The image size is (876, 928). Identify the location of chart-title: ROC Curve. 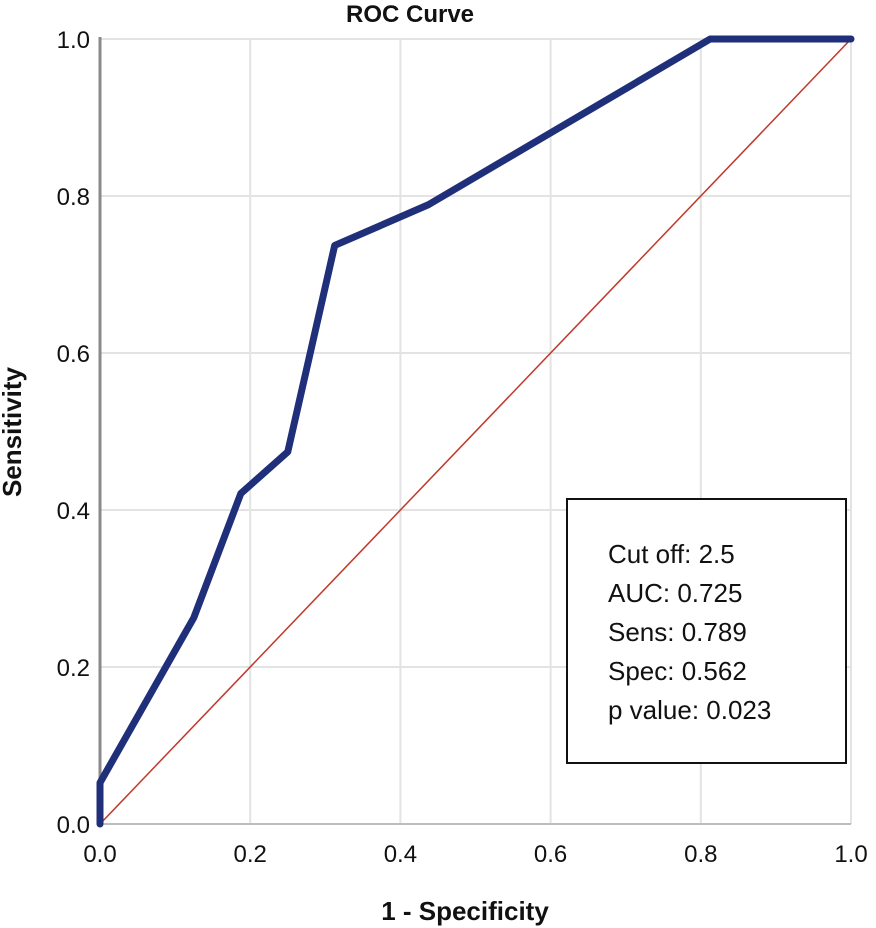
(410, 14).